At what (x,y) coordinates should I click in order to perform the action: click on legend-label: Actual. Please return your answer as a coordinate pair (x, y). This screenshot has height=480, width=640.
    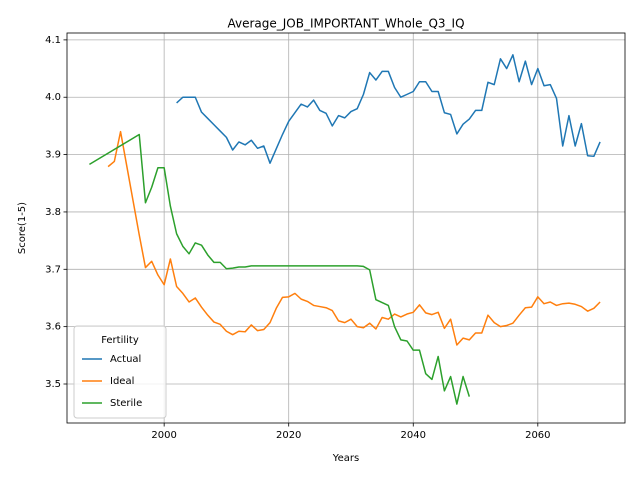
    Looking at the image, I should click on (125, 359).